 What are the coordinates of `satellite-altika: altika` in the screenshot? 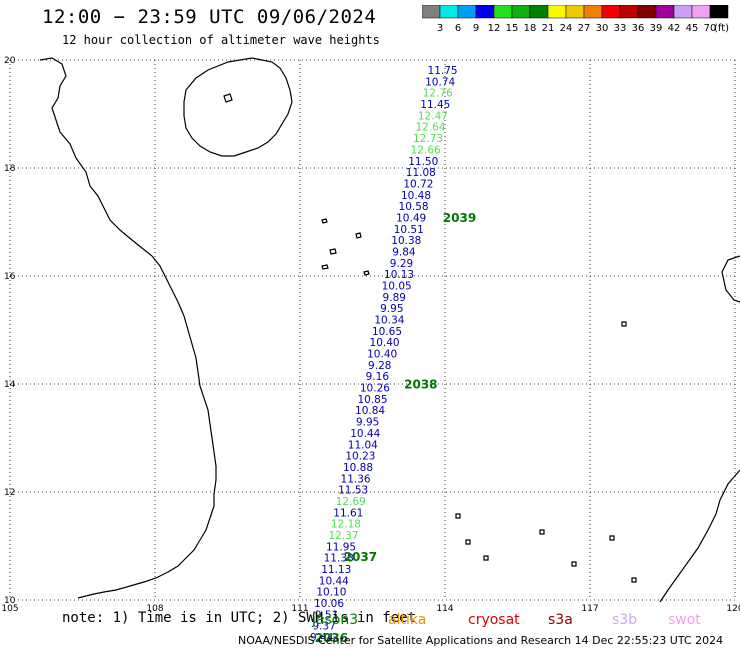 It's located at (407, 620).